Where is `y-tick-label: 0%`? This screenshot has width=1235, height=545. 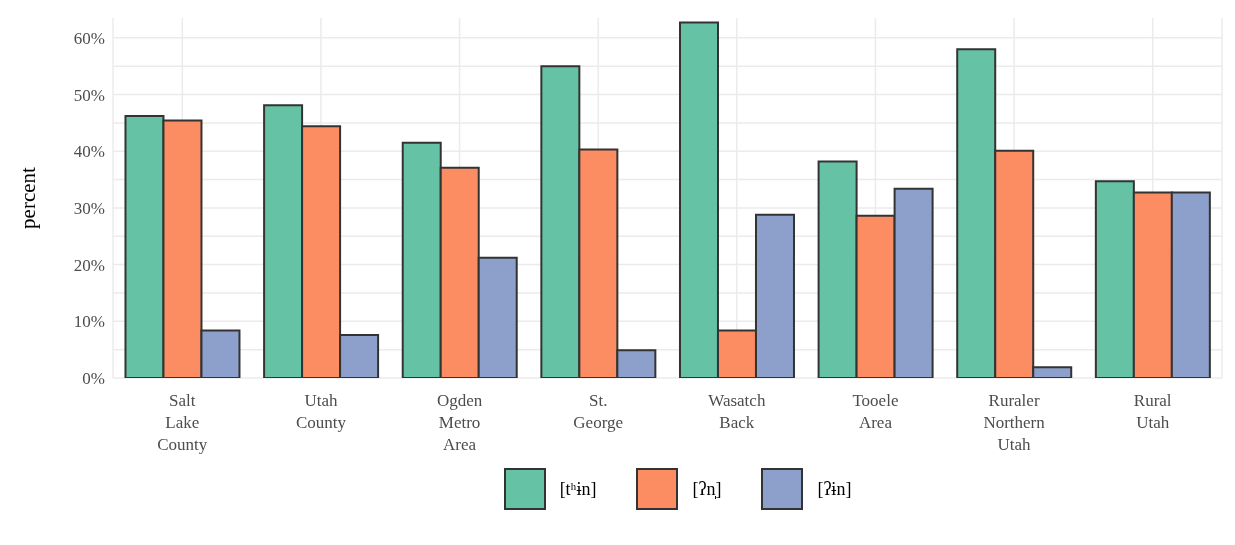 y-tick-label: 0% is located at coordinates (93, 379).